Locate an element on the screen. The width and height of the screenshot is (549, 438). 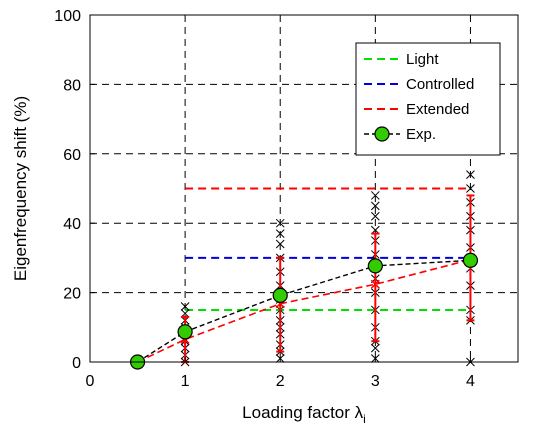
legend-item: Controlled is located at coordinates (419, 84).